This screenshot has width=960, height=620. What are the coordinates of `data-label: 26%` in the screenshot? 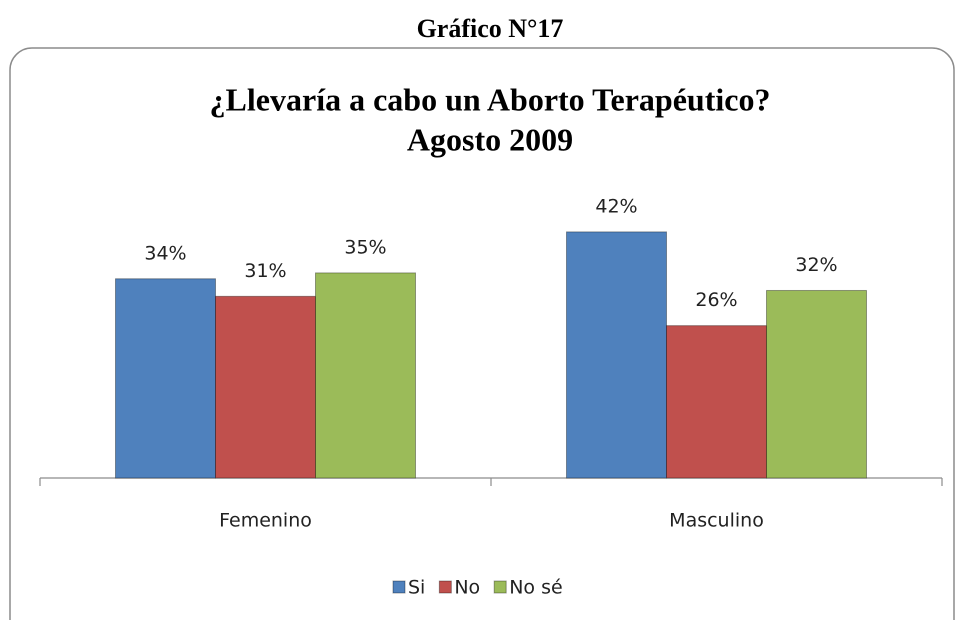 It's located at (716, 300).